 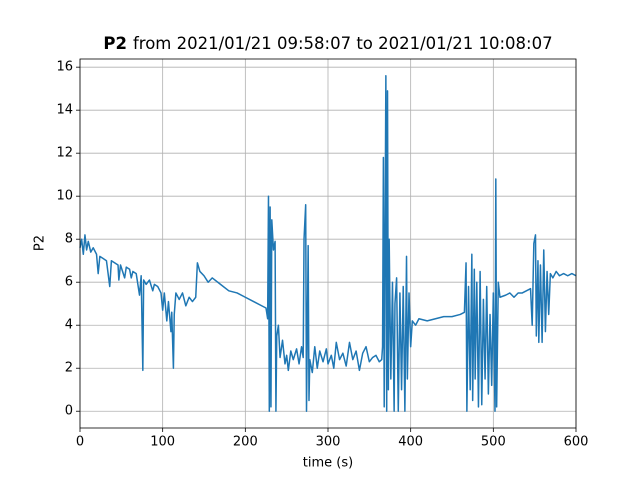 What do you see at coordinates (328, 463) in the screenshot?
I see `x-axis-label: time (s)` at bounding box center [328, 463].